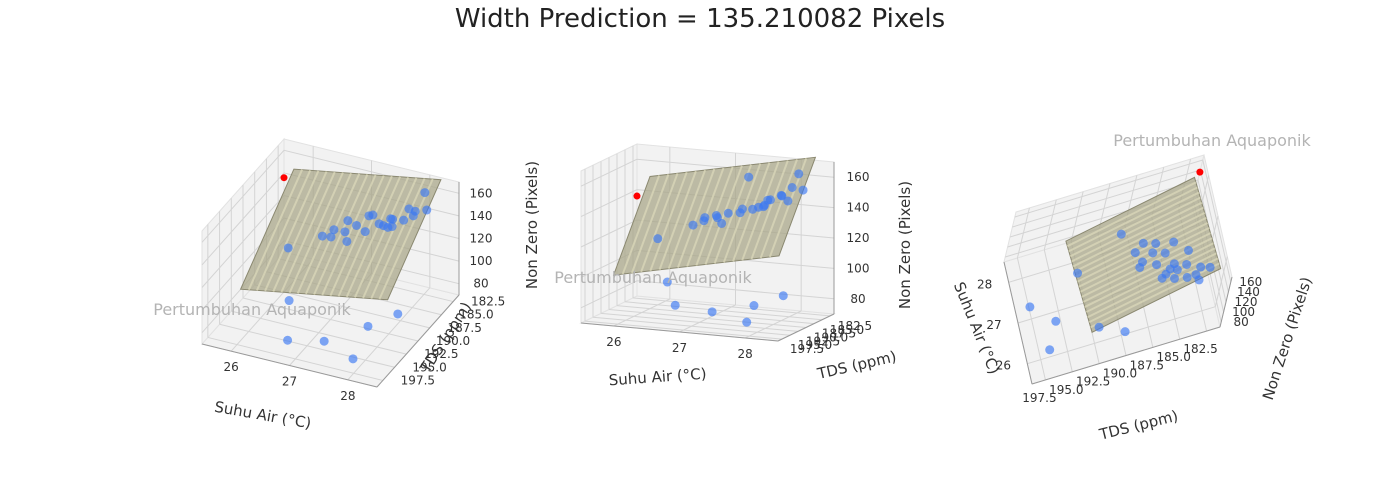  I want to click on y-tick-label: 185.0, so click(1174, 357).